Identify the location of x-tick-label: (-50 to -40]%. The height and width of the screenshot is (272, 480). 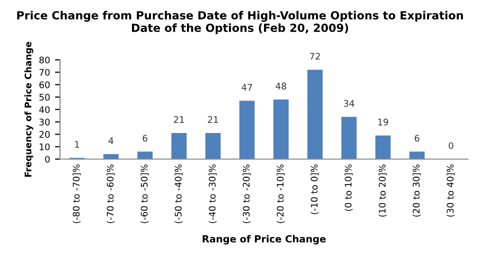
(178, 194).